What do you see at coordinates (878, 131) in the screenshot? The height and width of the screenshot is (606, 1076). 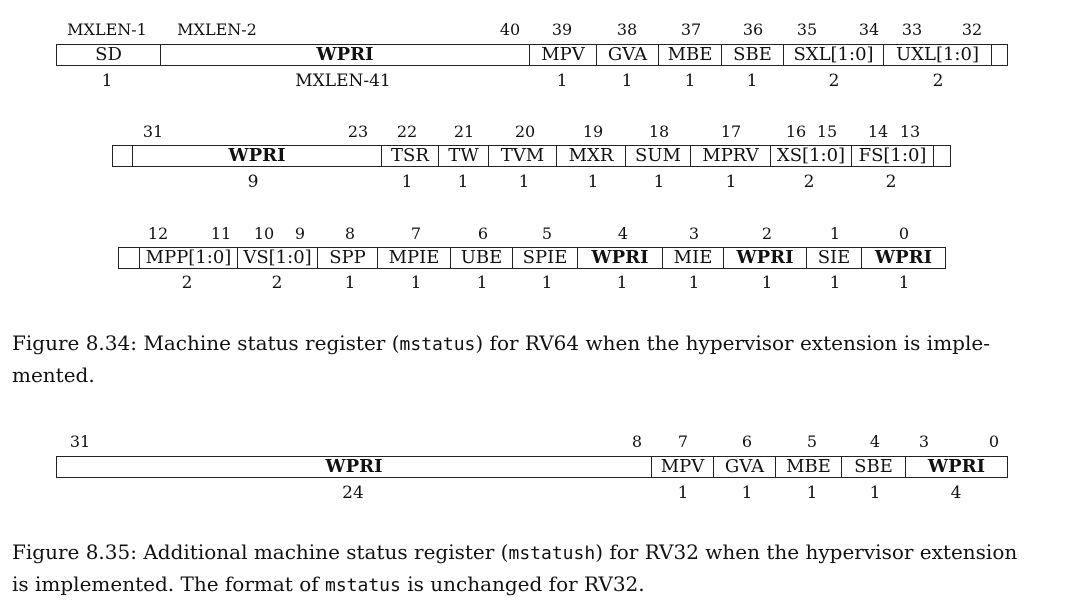 I see `bit-label: 14` at bounding box center [878, 131].